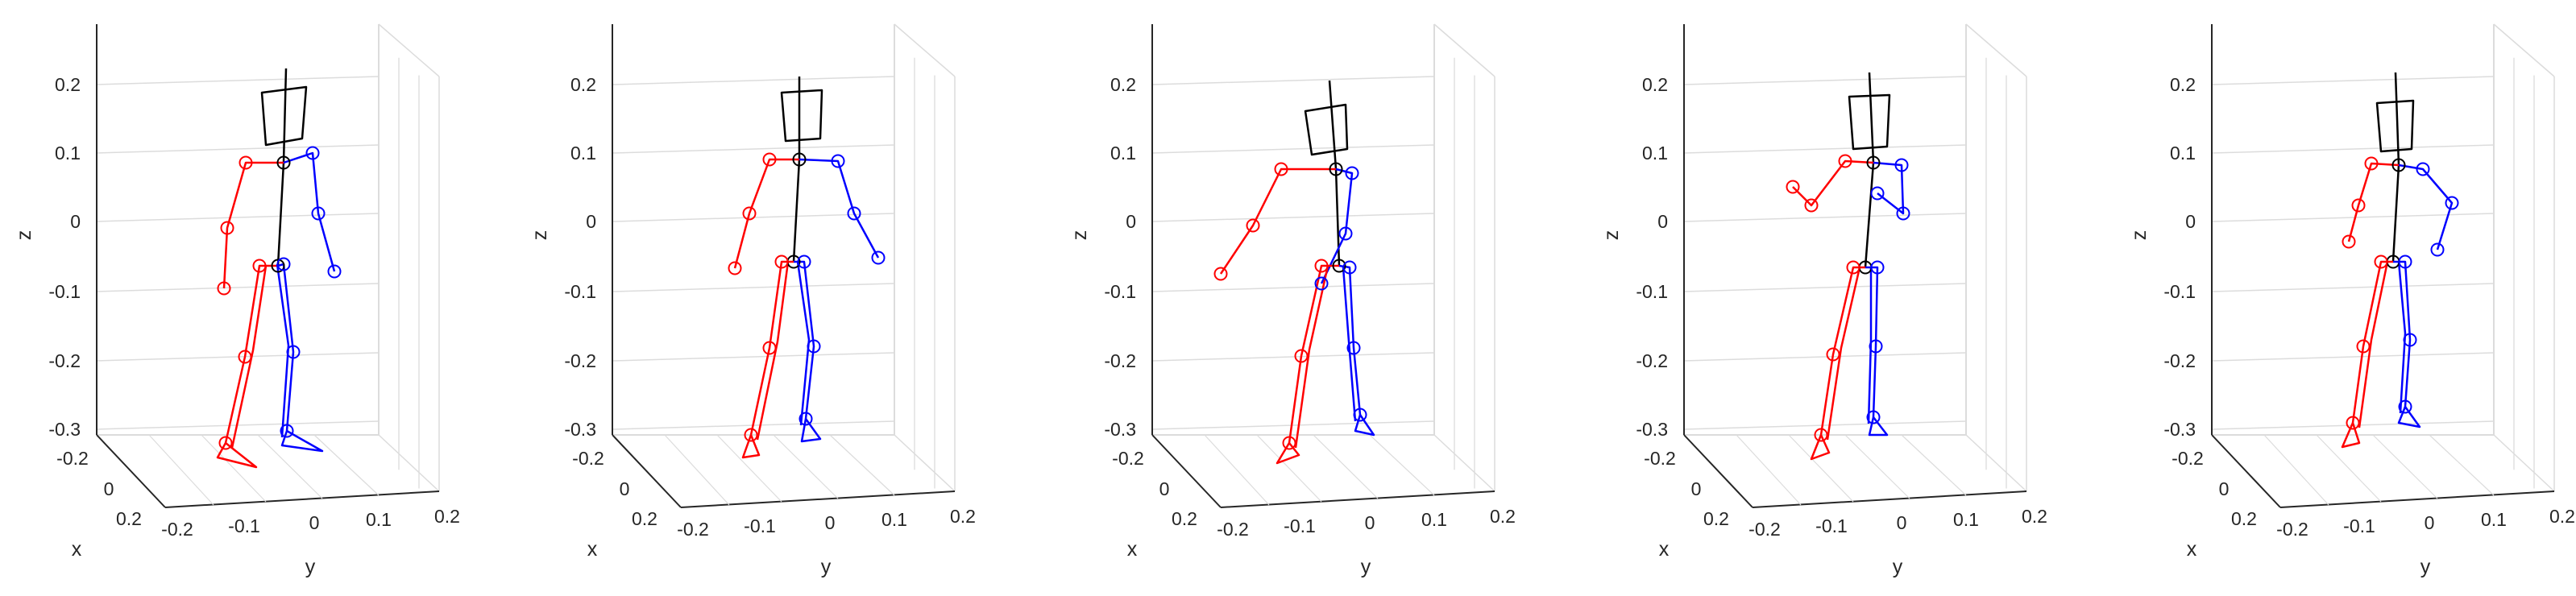 Image resolution: width=2576 pixels, height=596 pixels. I want to click on z-tick-label: -0.2, so click(64, 361).